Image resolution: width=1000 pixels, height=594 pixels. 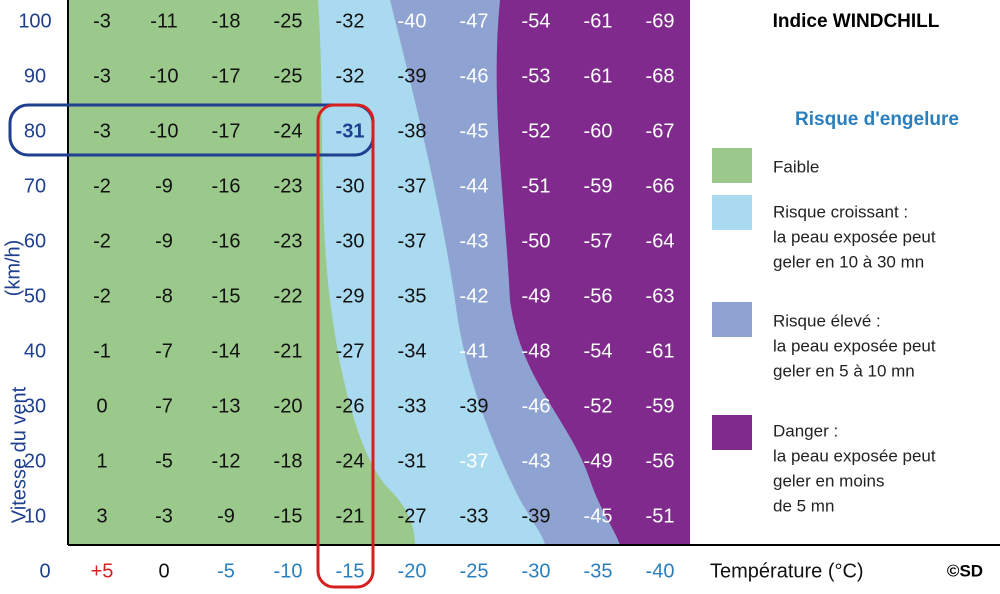 What do you see at coordinates (660, 571) in the screenshot?
I see `x-tick-label: -40` at bounding box center [660, 571].